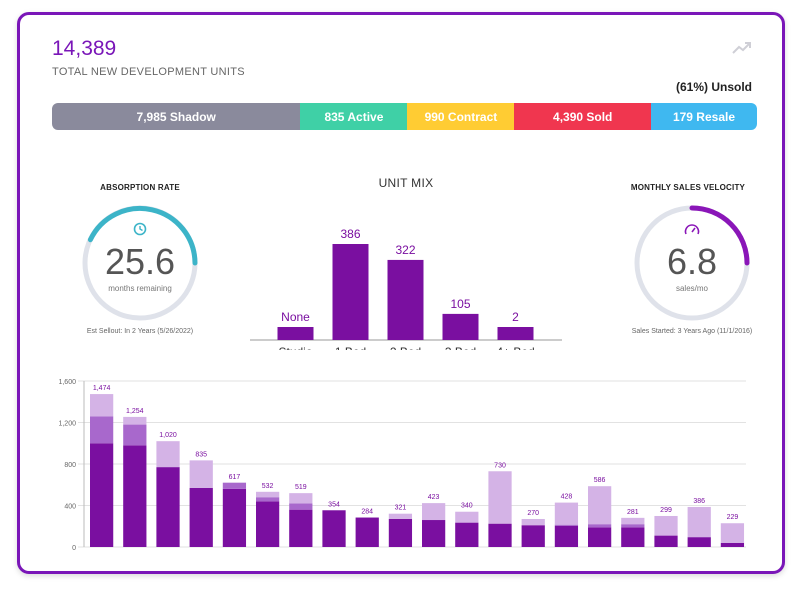  Describe the element at coordinates (405, 250) in the screenshot. I see `unit-mix-value-label: 322` at that location.